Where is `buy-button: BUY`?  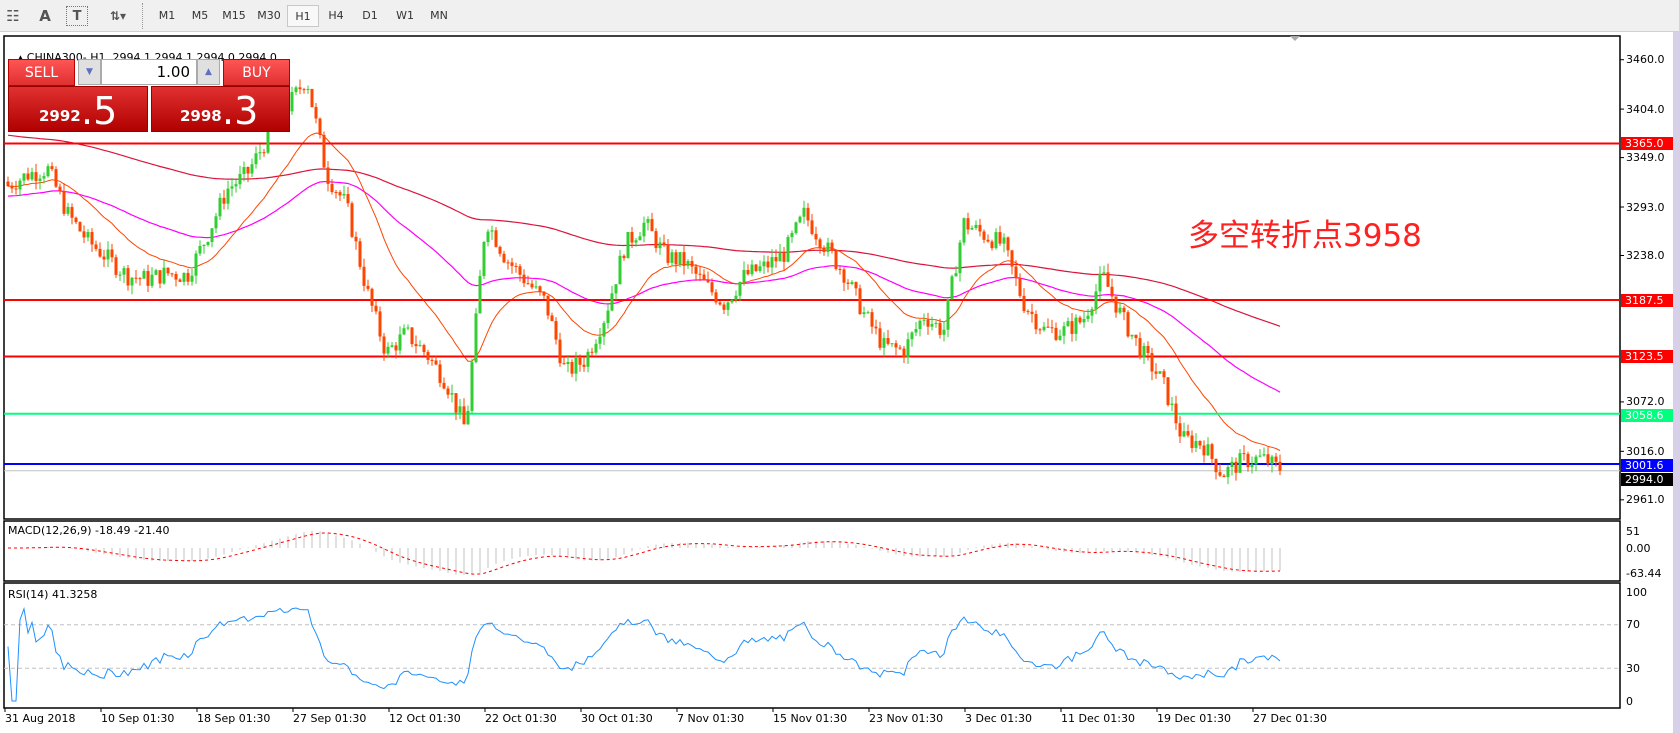
buy-button: BUY is located at coordinates (256, 72).